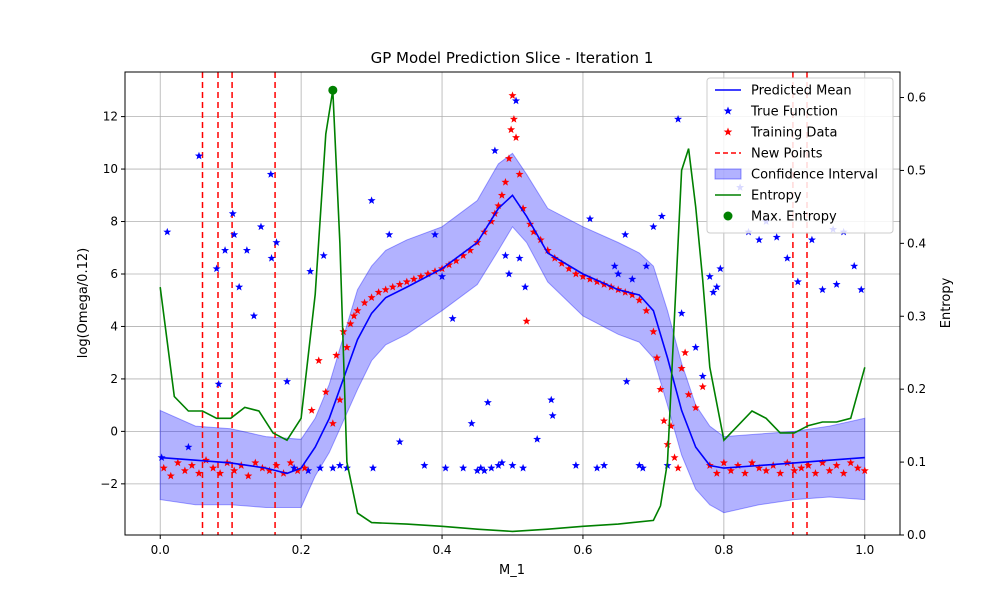  Describe the element at coordinates (110, 117) in the screenshot. I see `y-tick-label: 12` at that location.